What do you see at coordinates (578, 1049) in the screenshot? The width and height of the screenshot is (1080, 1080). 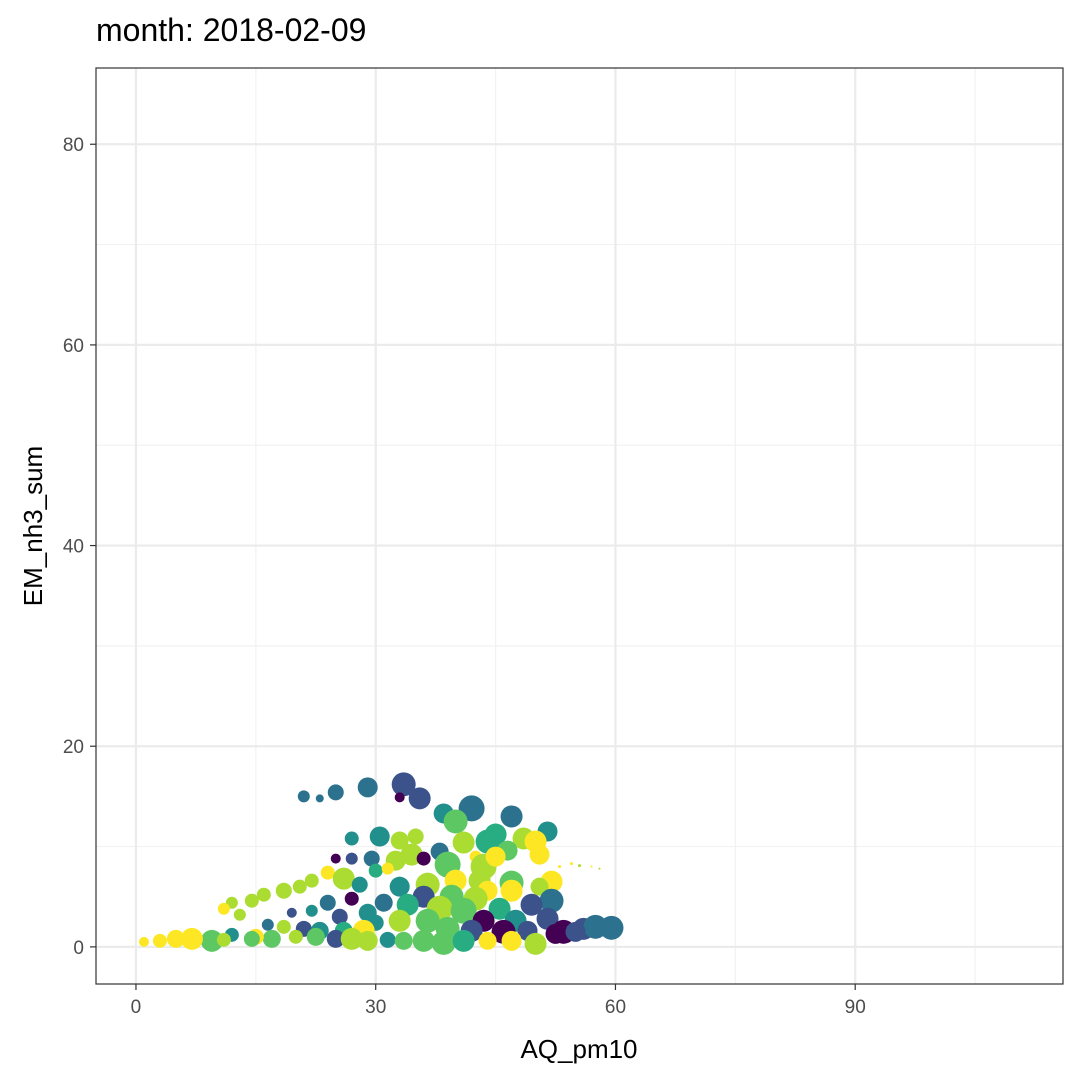 I see `x-axis-title: AQ_pm10` at bounding box center [578, 1049].